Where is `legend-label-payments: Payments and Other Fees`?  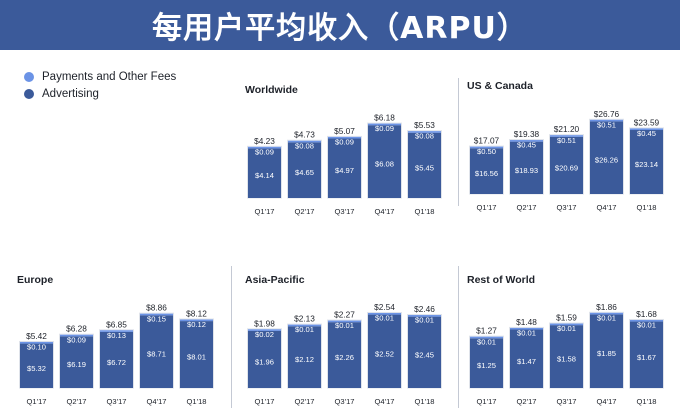
legend-label-payments: Payments and Other Fees is located at coordinates (109, 76).